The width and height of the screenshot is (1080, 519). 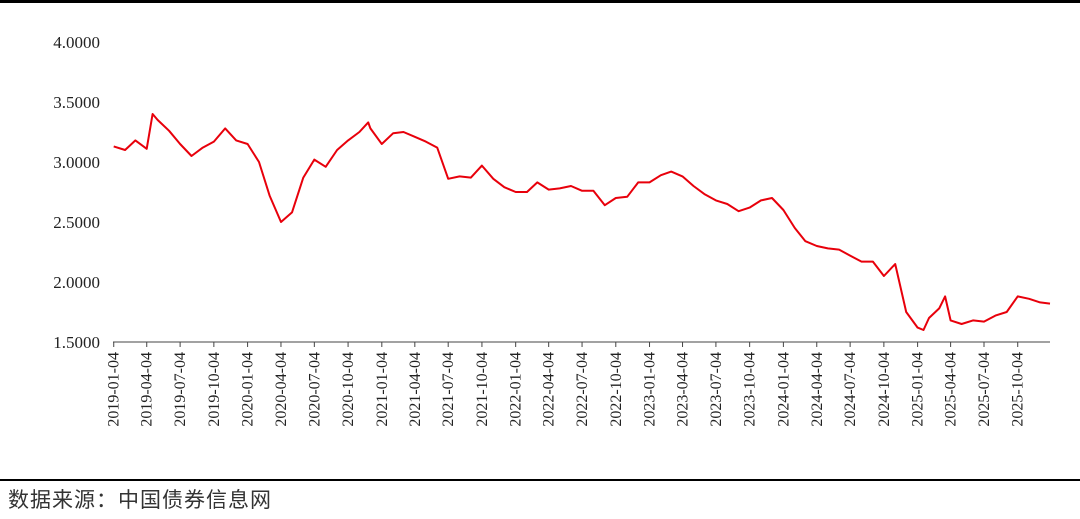 I want to click on y-tick-label: 2.0000, so click(x=76, y=282).